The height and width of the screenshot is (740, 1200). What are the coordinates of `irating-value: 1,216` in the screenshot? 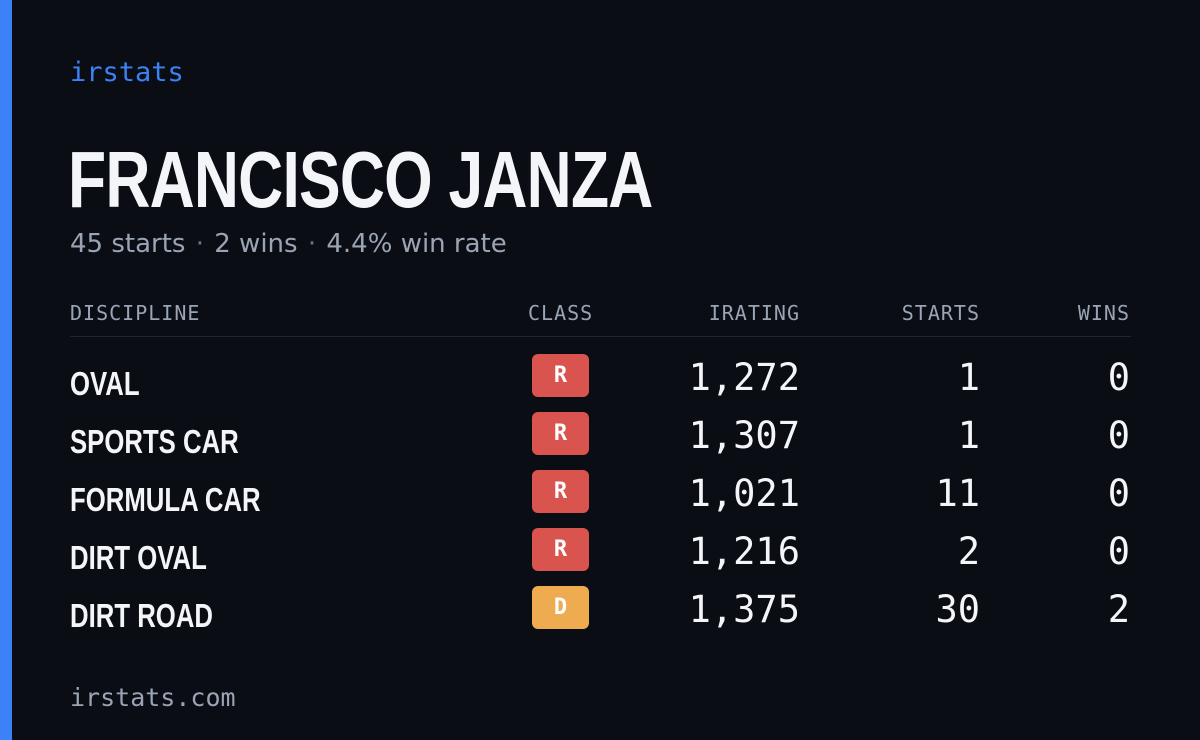 It's located at (744, 551).